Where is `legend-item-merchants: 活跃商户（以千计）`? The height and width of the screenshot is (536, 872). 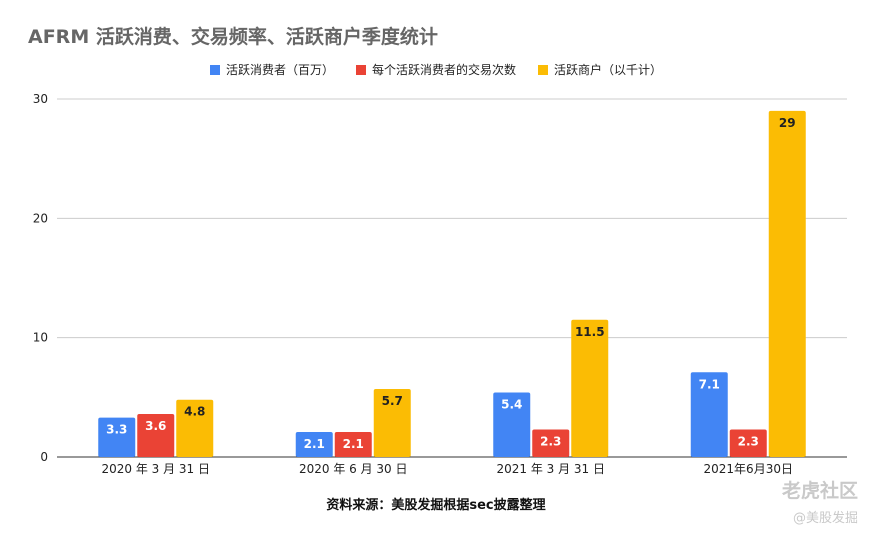 legend-item-merchants: 活跃商户（以千计） is located at coordinates (600, 69).